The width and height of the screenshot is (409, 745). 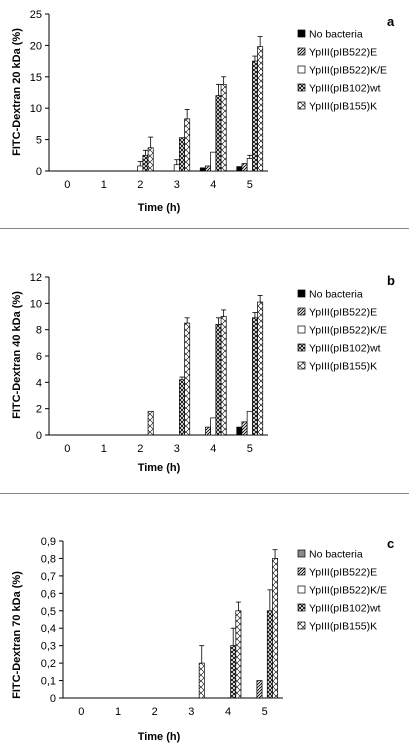 I want to click on y-tick-label: 2, so click(x=39, y=410).